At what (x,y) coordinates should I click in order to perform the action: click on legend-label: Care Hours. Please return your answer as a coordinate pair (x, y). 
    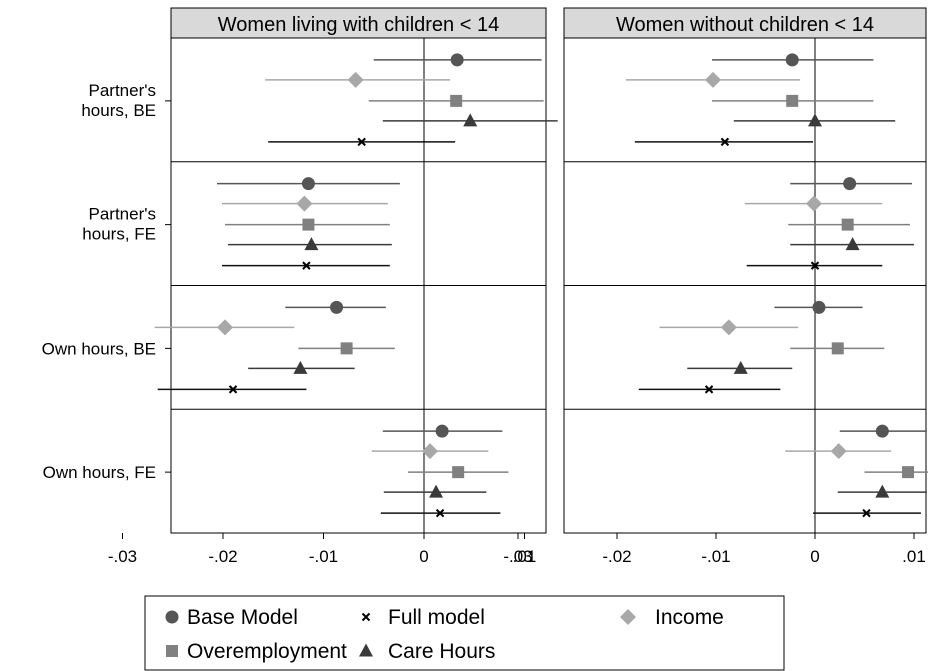
    Looking at the image, I should click on (441, 651).